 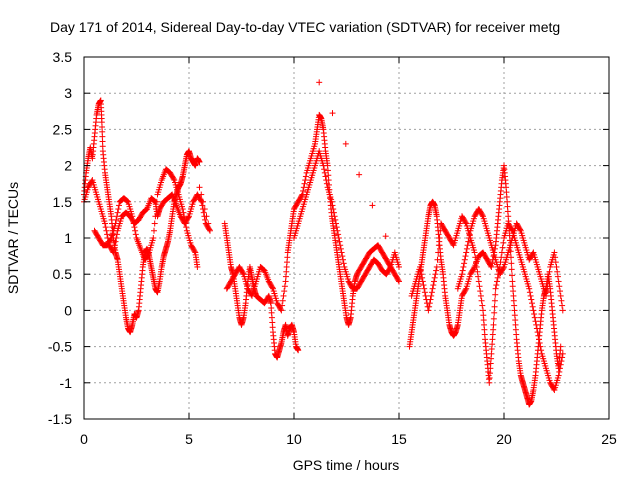 I want to click on y-tick-label: 1.5, so click(x=63, y=202).